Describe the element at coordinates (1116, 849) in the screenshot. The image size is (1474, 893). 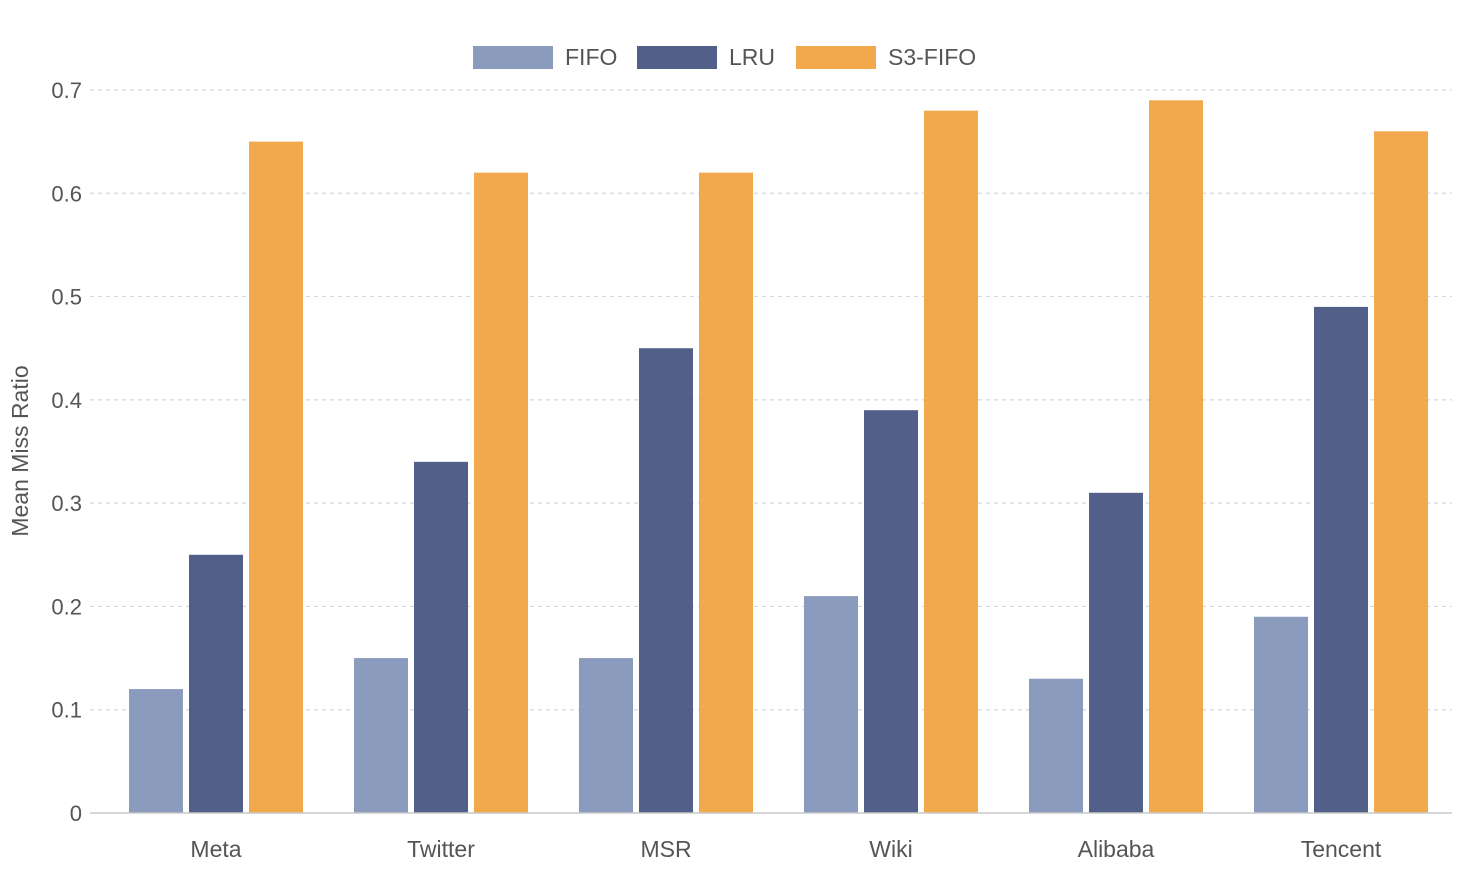
I see `x-tick-label: Alibaba` at that location.